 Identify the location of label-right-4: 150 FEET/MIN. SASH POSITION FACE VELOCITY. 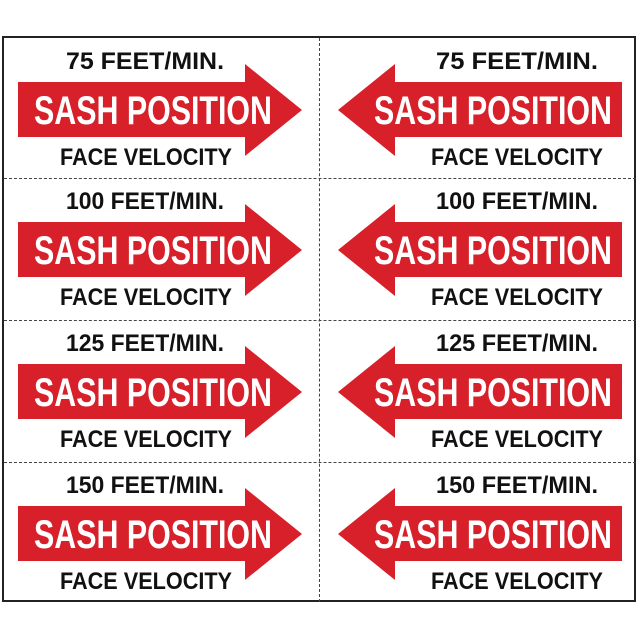
(161, 533).